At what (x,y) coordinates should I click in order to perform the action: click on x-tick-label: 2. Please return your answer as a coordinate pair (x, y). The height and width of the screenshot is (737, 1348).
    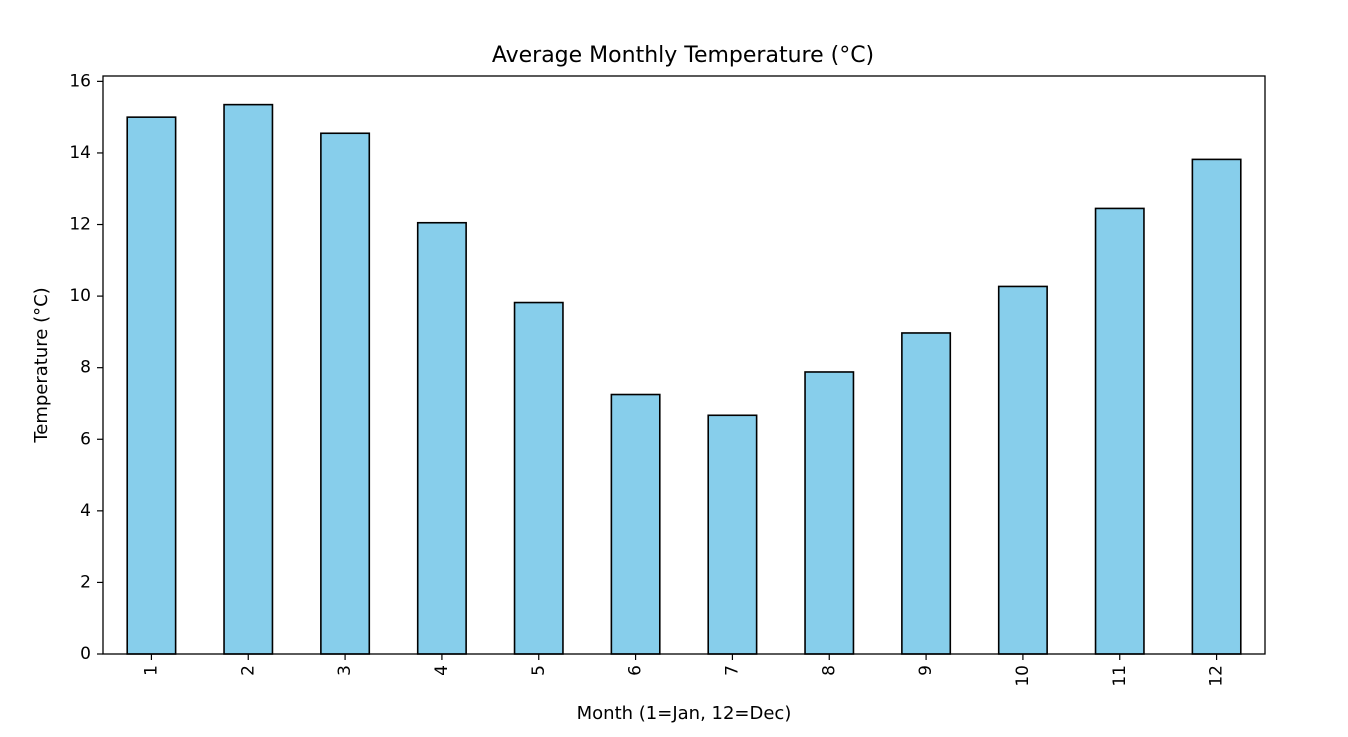
    Looking at the image, I should click on (248, 670).